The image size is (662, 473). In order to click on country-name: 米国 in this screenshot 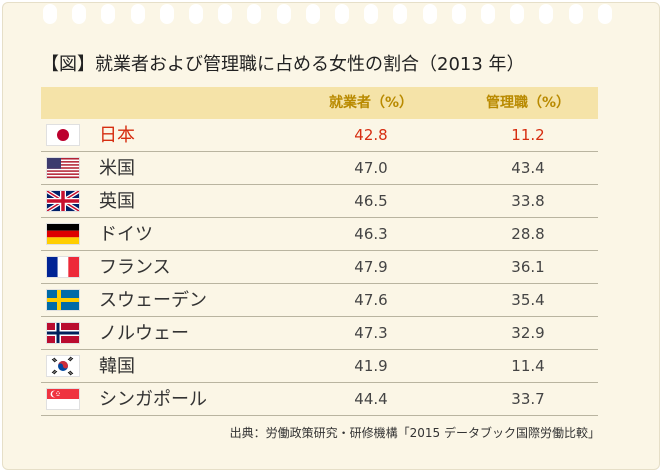, I will do `click(117, 168)`.